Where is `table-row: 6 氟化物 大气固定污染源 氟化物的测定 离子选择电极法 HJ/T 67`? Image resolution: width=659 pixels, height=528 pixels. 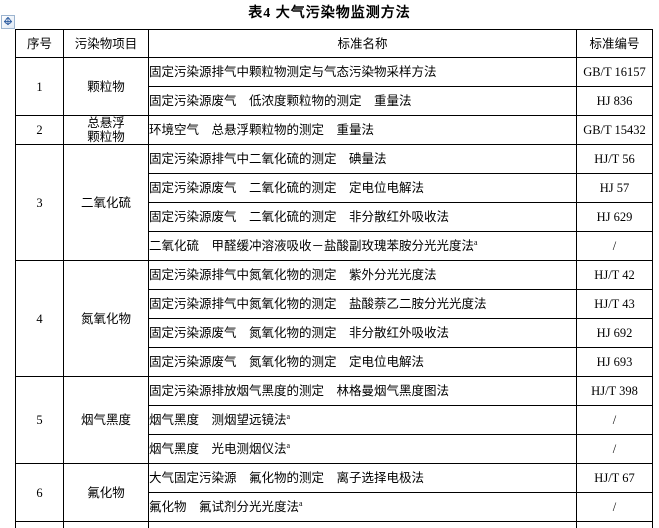
table-row: 6 氟化物 大气固定污染源 氟化物的测定 离子选择电极法 HJ/T 67 is located at coordinates (334, 492).